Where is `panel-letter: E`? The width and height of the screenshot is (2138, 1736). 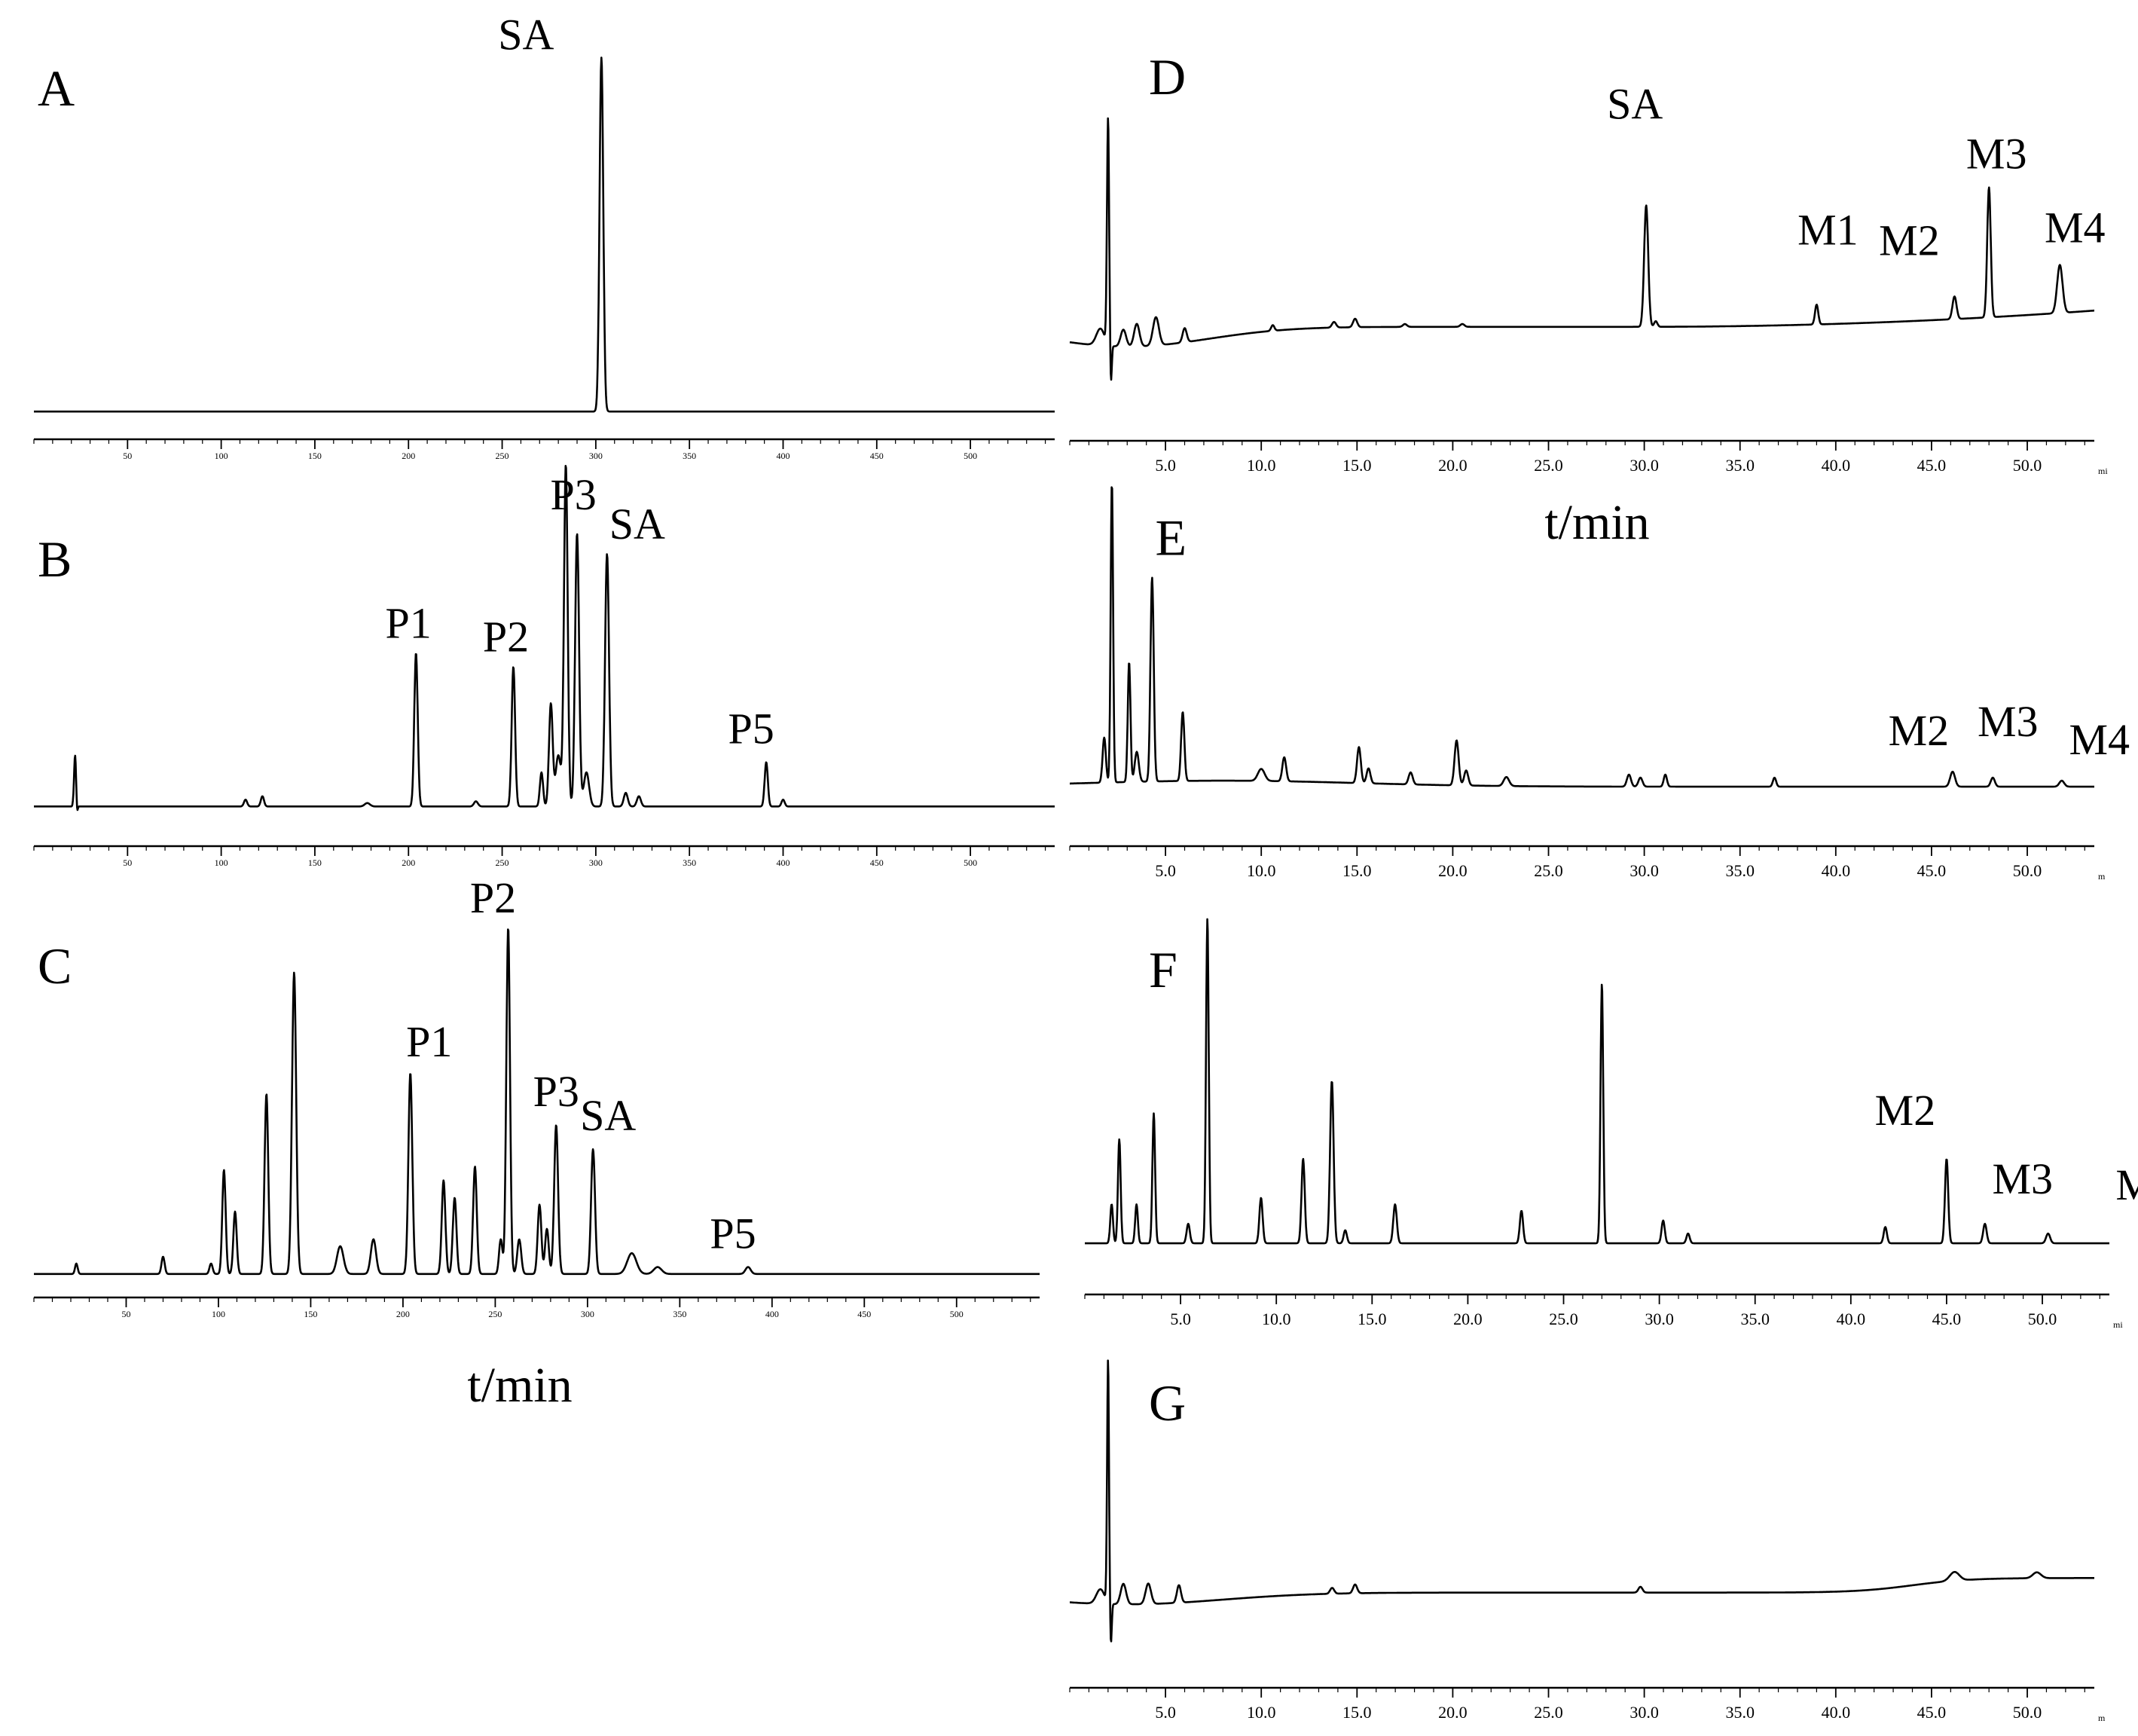 panel-letter: E is located at coordinates (1171, 537).